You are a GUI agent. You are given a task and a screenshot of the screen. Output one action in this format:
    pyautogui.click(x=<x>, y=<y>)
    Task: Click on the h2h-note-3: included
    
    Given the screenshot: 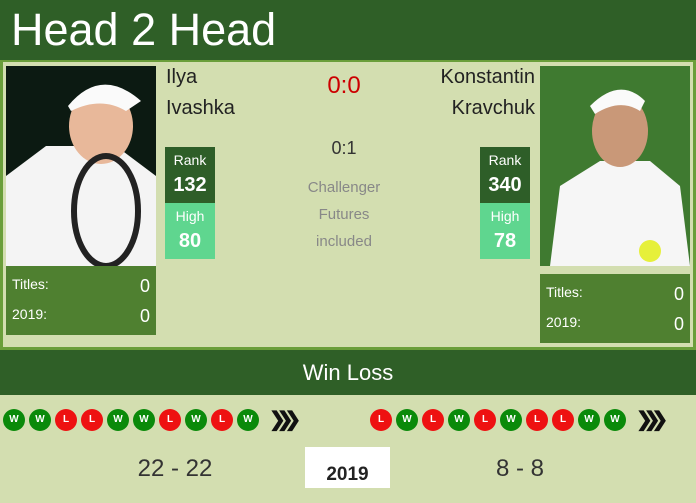 What is the action you would take?
    pyautogui.click(x=344, y=241)
    